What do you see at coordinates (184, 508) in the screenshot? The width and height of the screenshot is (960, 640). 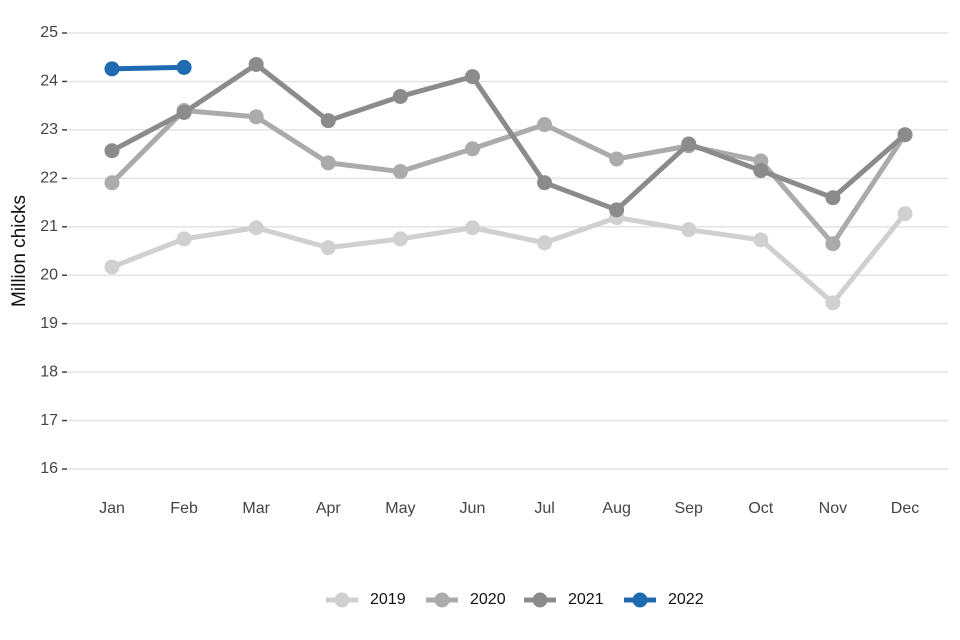 I see `x-tick-label: Feb` at bounding box center [184, 508].